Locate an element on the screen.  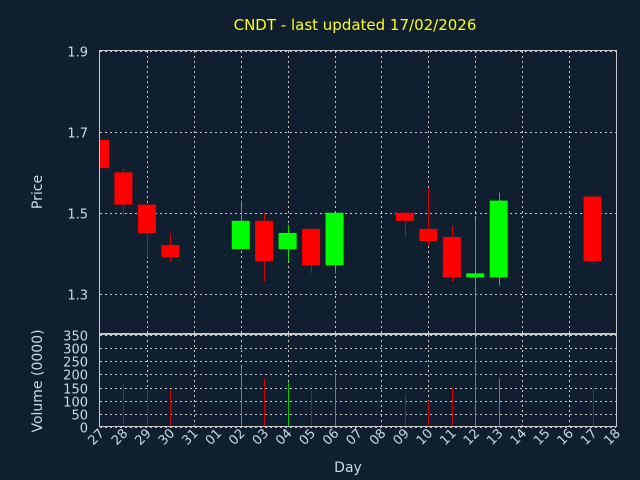
x-tick-label: 07 is located at coordinates (355, 437).